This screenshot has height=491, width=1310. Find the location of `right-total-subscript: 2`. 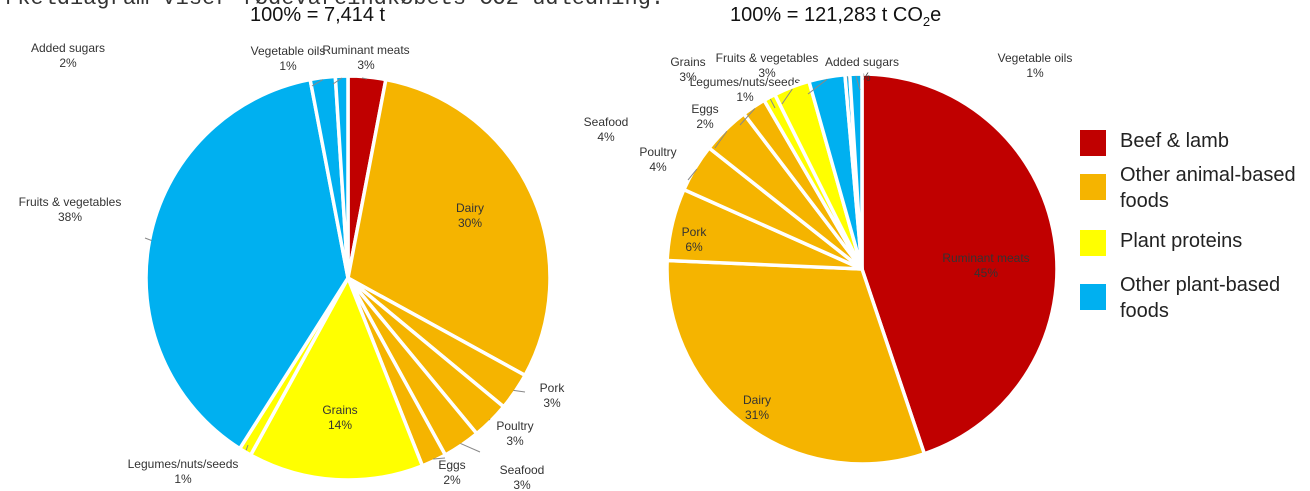

right-total-subscript: 2 is located at coordinates (926, 21).